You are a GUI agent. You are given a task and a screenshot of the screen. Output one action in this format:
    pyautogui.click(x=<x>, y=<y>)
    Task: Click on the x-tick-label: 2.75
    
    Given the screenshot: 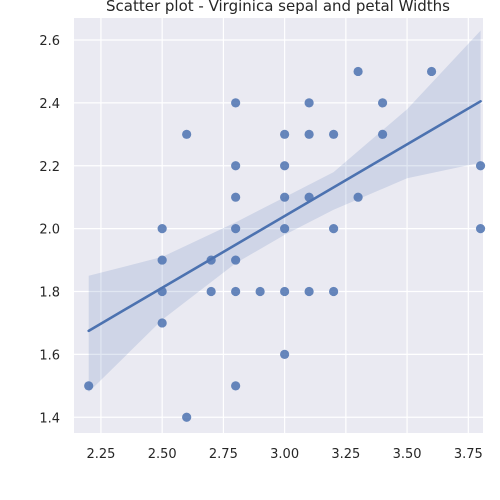 What is the action you would take?
    pyautogui.click(x=223, y=454)
    